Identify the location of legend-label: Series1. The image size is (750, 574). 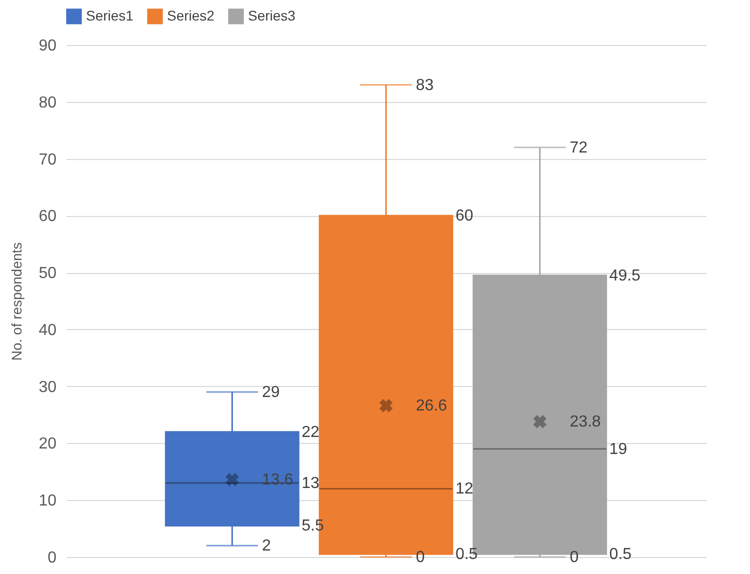
(110, 15).